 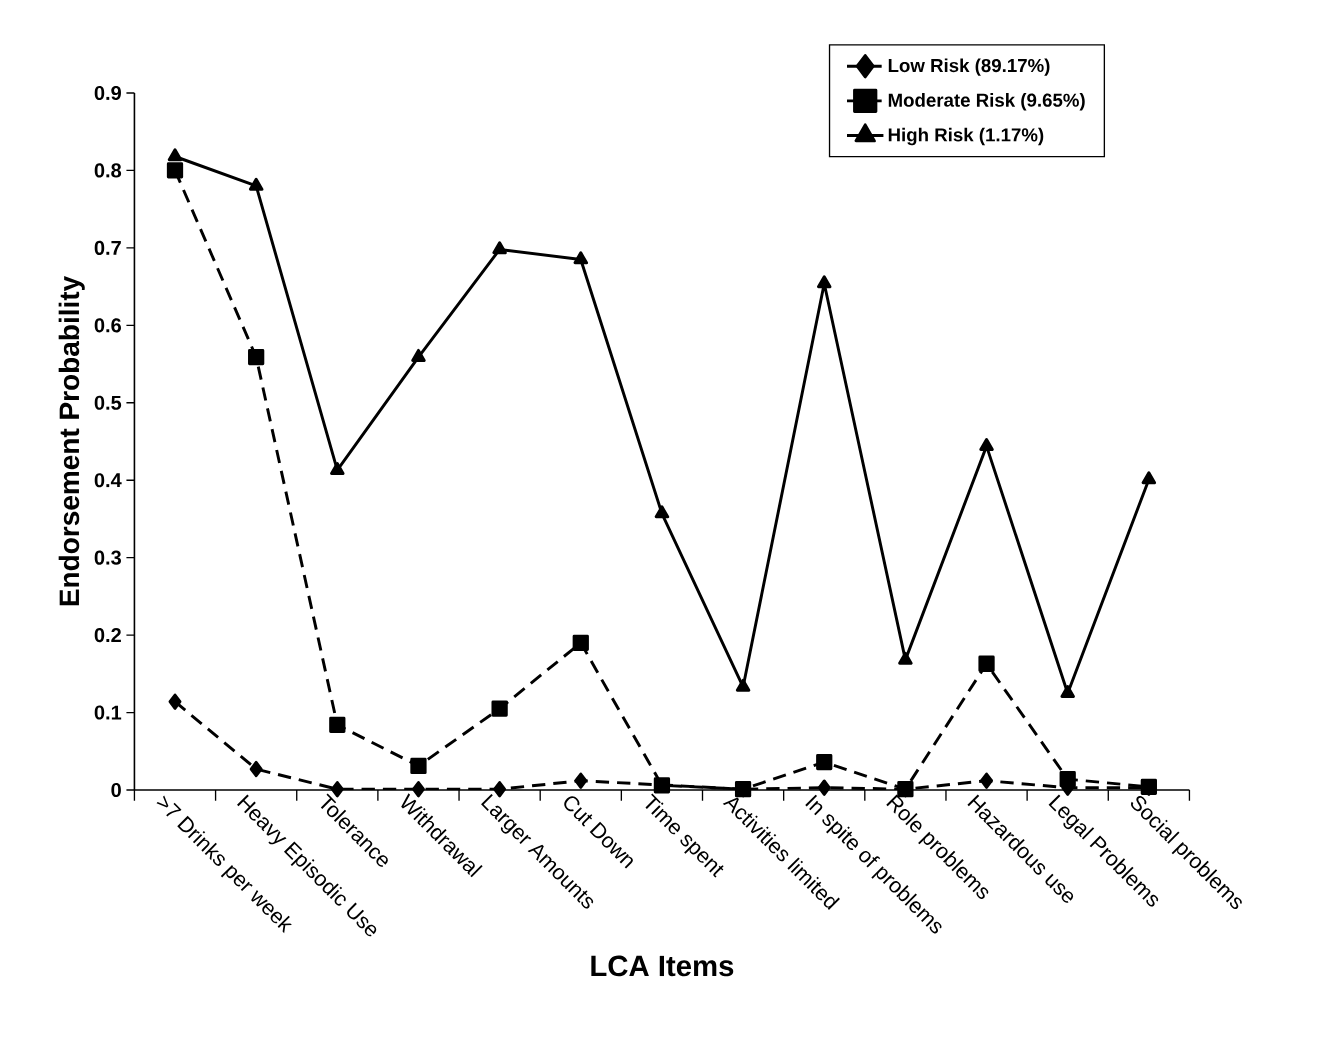 What do you see at coordinates (108, 402) in the screenshot?
I see `y-tick-label: 0.5` at bounding box center [108, 402].